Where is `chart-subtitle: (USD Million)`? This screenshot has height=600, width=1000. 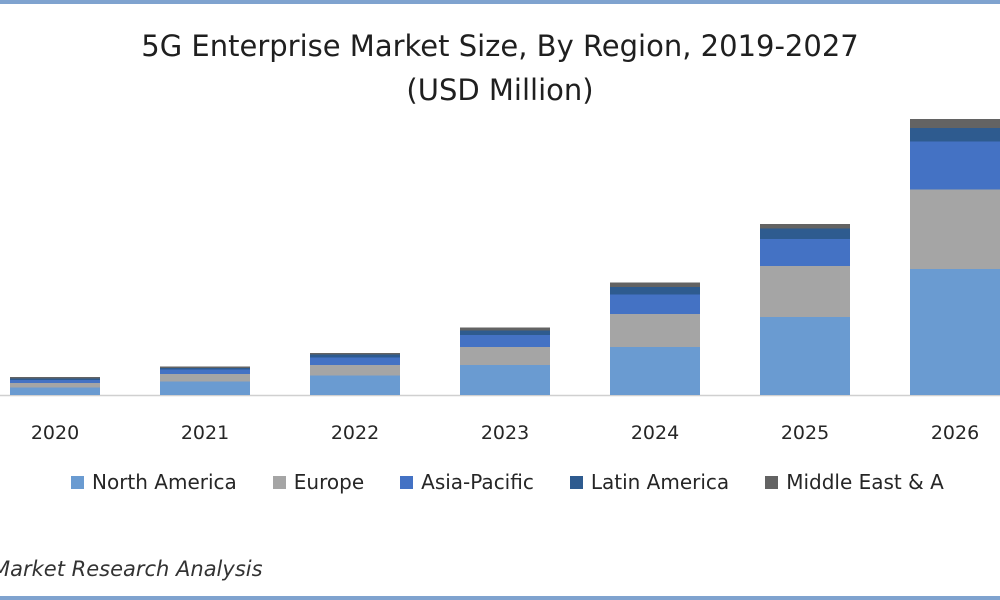 chart-subtitle: (USD Million) is located at coordinates (500, 90).